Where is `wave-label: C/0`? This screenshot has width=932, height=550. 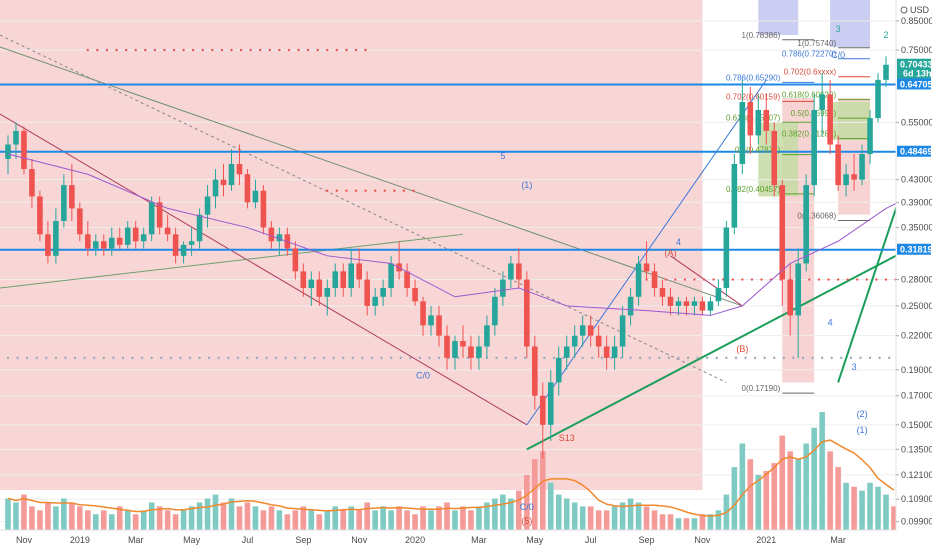
wave-label: C/0 is located at coordinates (527, 507).